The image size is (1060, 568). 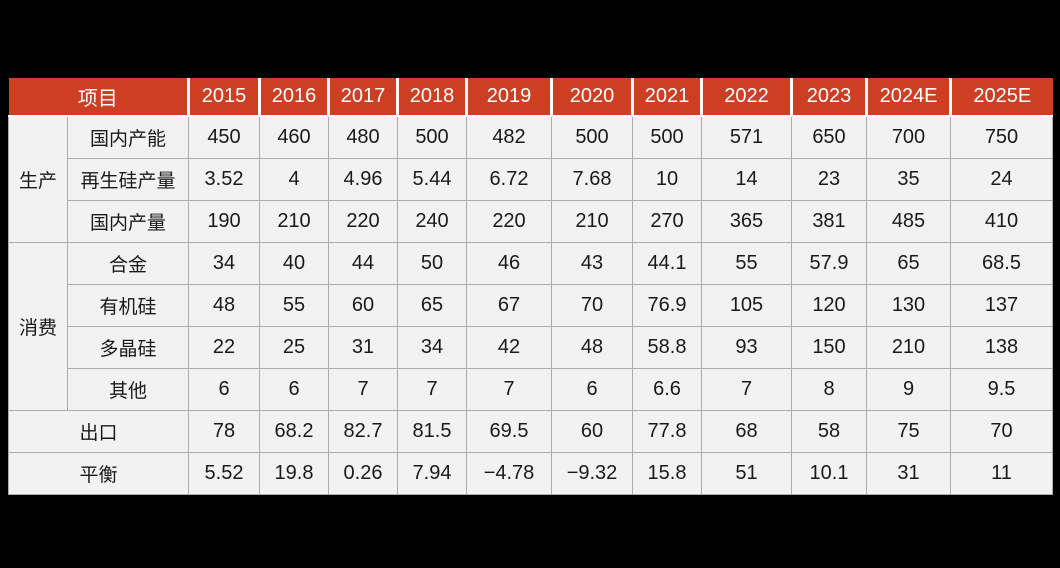 I want to click on row-label: 国内产量, so click(x=128, y=221).